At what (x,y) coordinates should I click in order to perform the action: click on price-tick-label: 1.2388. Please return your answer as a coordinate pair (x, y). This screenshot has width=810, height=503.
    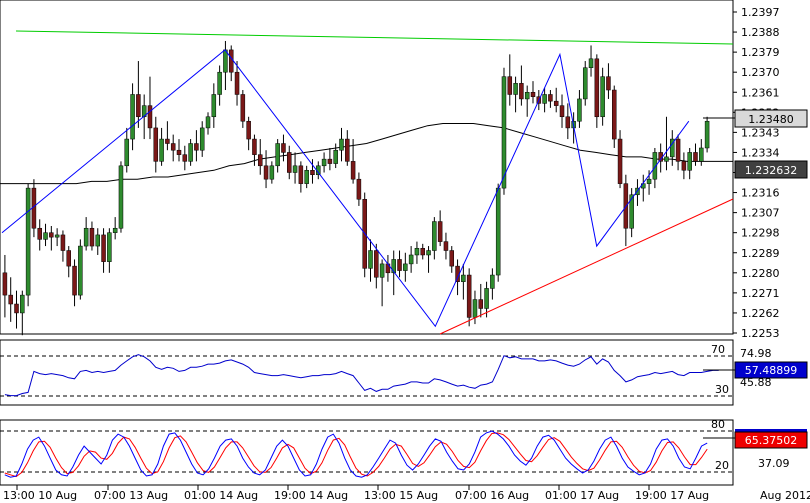
    Looking at the image, I should click on (760, 32).